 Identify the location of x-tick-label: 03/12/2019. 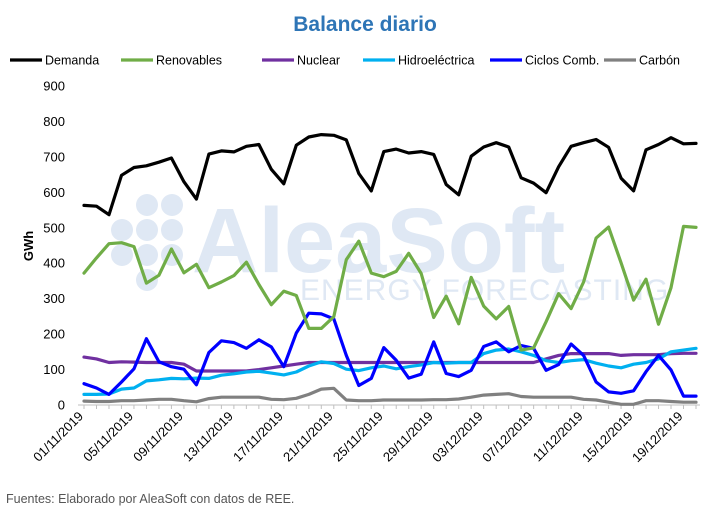
(457, 437).